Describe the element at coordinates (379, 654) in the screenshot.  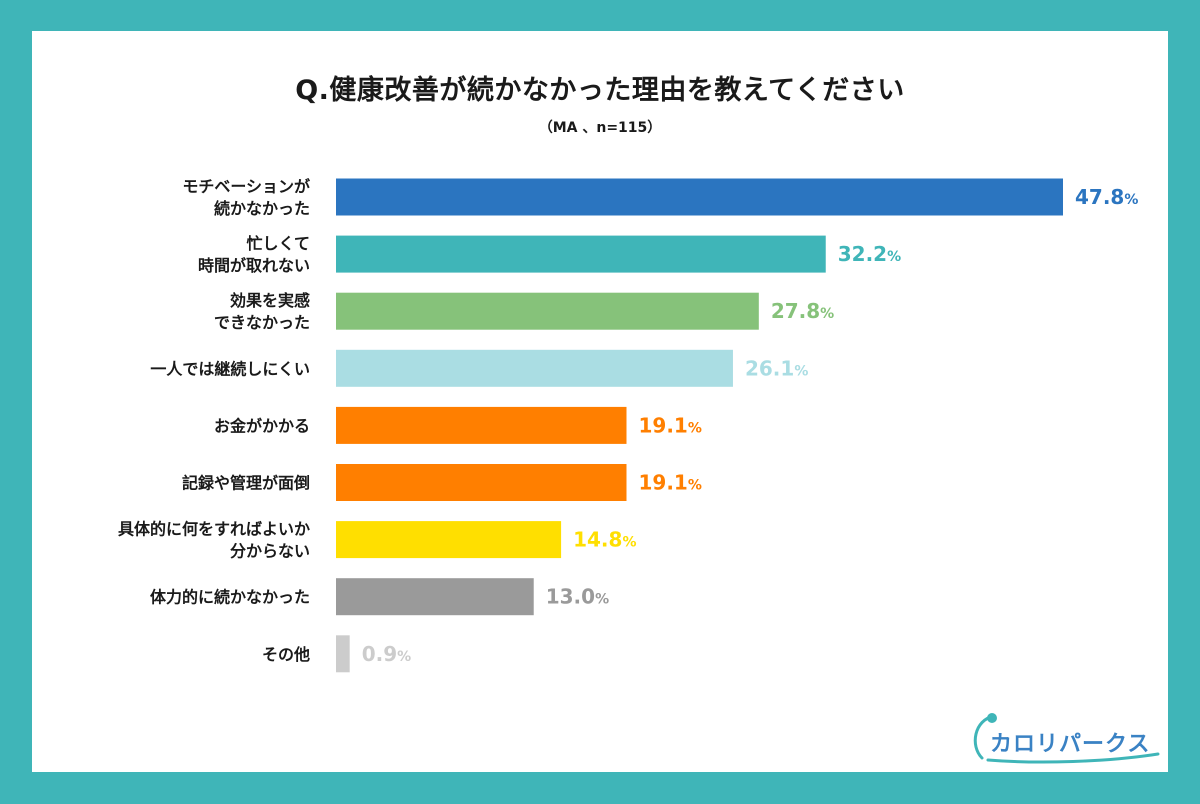
I see `value-number: 0.9` at that location.